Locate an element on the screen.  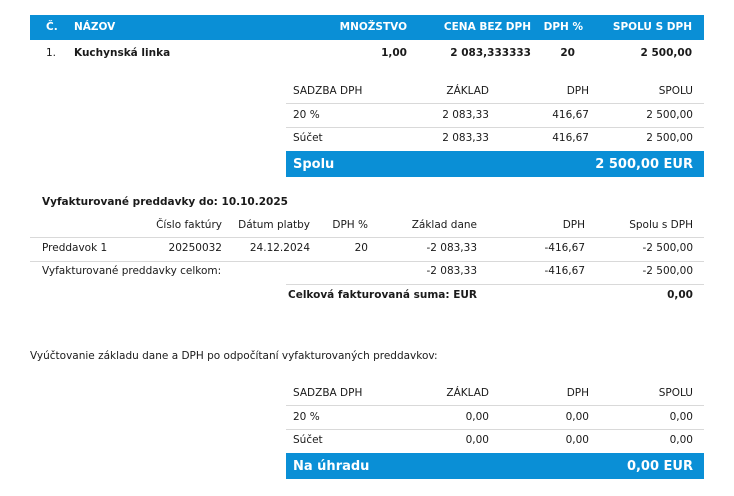
adv-sum-total: -2 500,00 is located at coordinates (667, 271).